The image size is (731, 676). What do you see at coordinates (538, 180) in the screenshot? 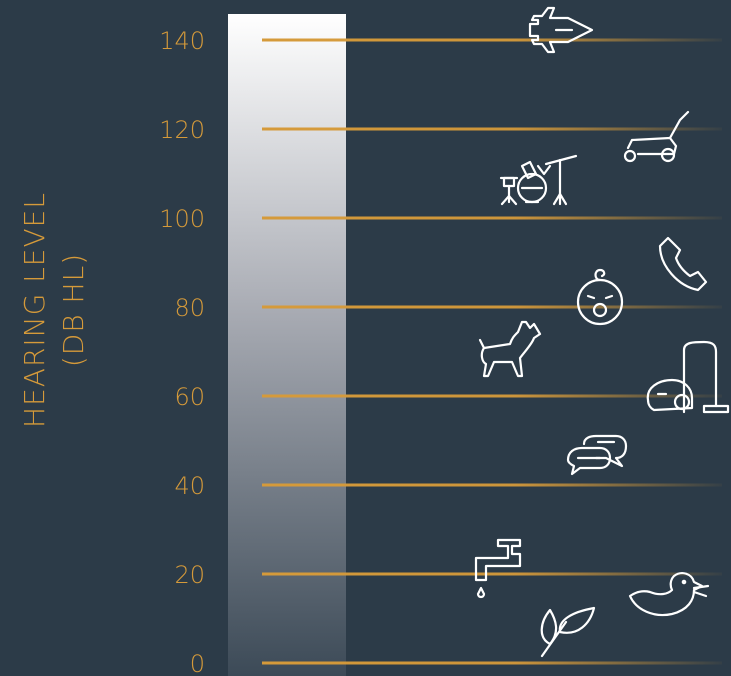
I see `drum-kit-icon` at bounding box center [538, 180].